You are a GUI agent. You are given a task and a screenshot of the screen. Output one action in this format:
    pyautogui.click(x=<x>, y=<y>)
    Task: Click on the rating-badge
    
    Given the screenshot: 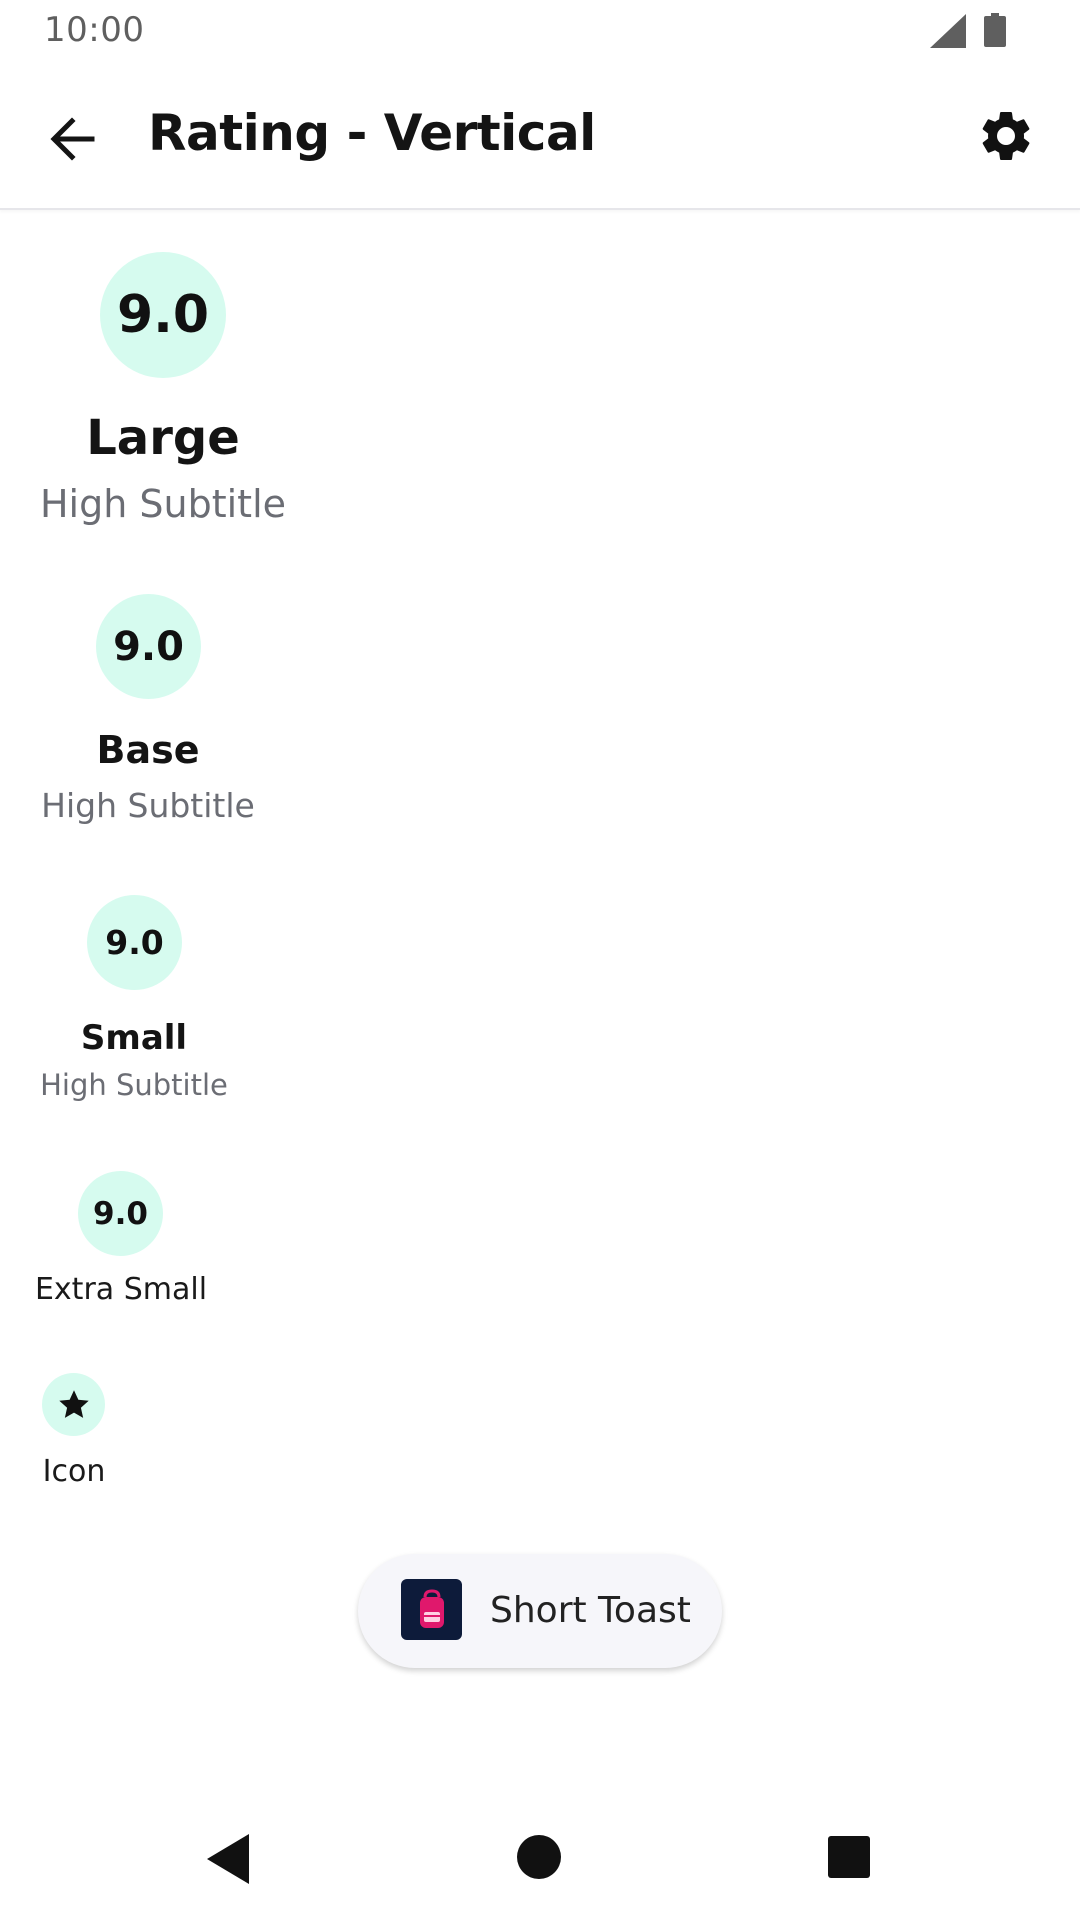 What is the action you would take?
    pyautogui.click(x=73, y=1404)
    